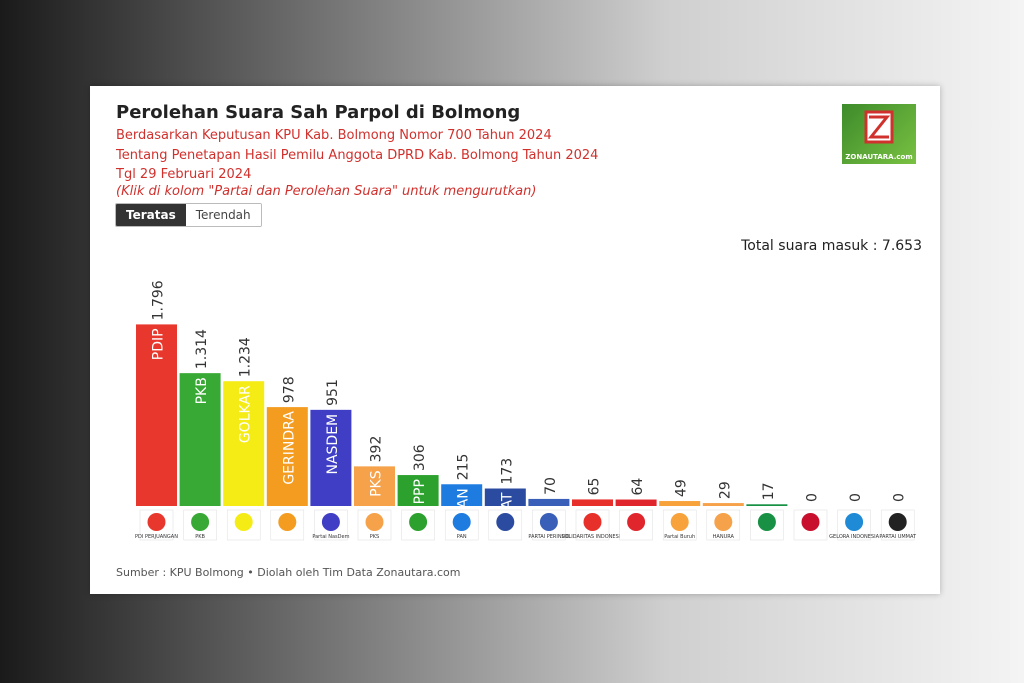 The image size is (1024, 683). What do you see at coordinates (551, 486) in the screenshot?
I see `bar-value-label: 70` at bounding box center [551, 486].